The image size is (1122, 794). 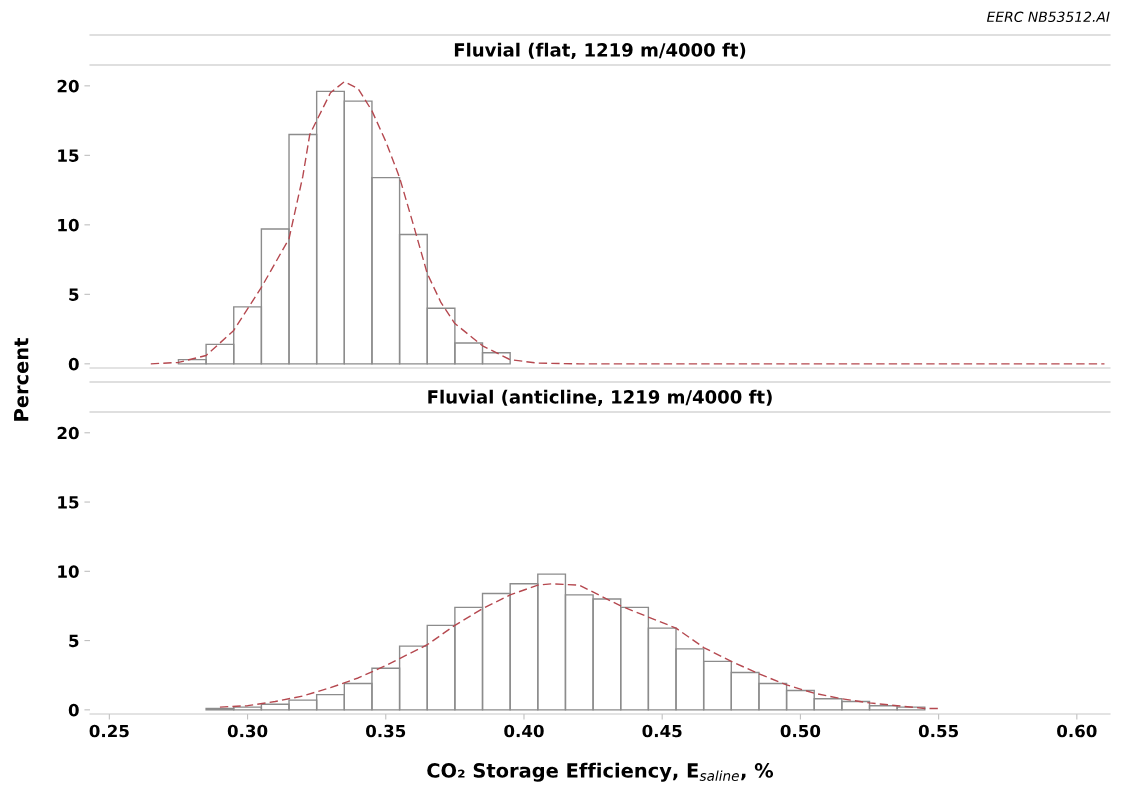 I want to click on x-axis-title: CO₂ Storage Efficiency, E$_{saline}$, %, so click(x=600, y=772).